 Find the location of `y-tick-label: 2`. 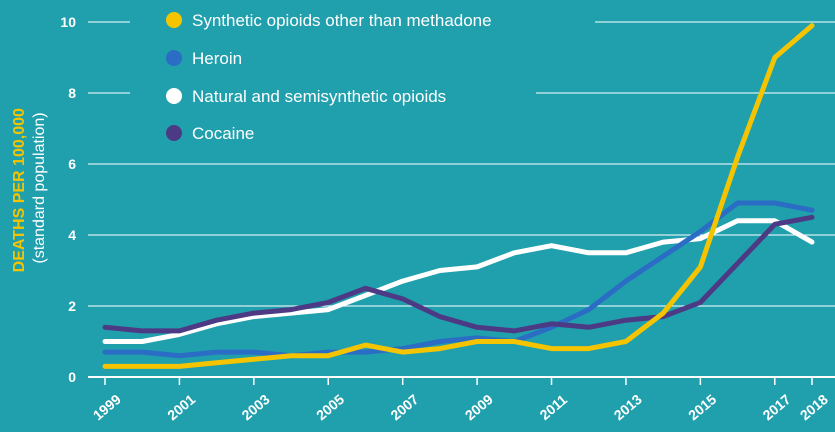

y-tick-label: 2 is located at coordinates (72, 306).